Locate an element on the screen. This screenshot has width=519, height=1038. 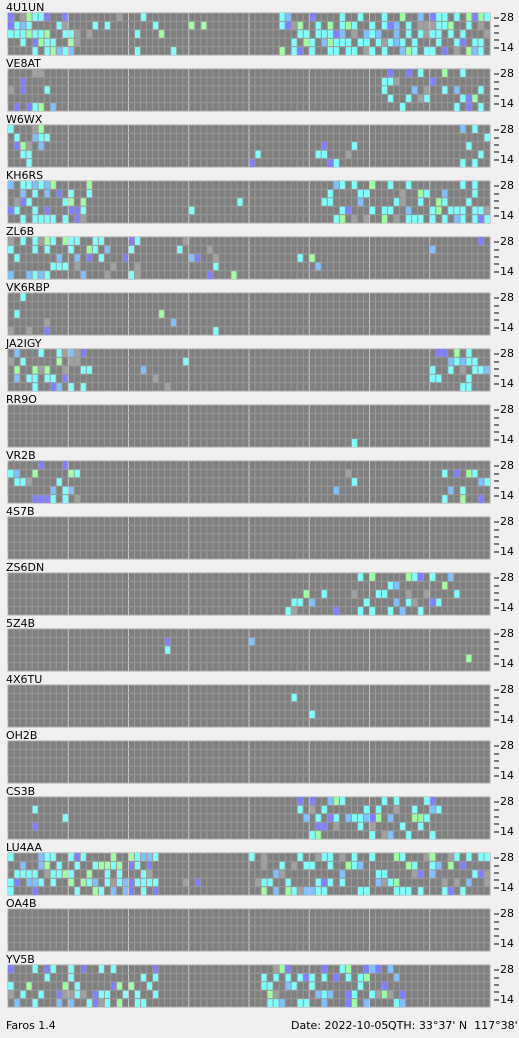
station-name: LU4AA is located at coordinates (24, 847).